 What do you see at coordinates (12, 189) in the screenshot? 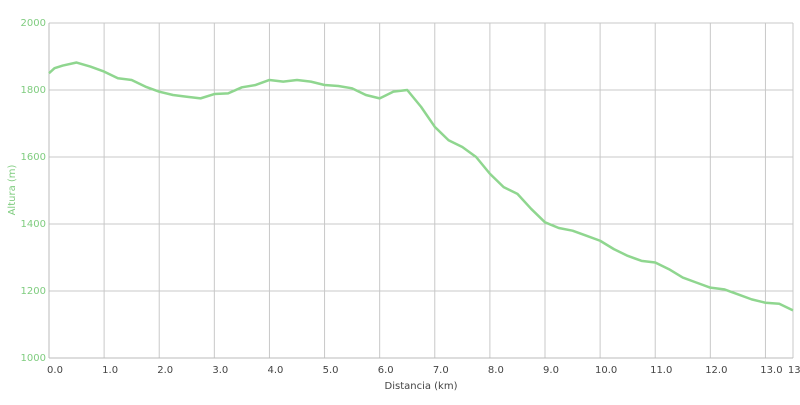
I see `y-axis-title: Altura (m)` at bounding box center [12, 189].